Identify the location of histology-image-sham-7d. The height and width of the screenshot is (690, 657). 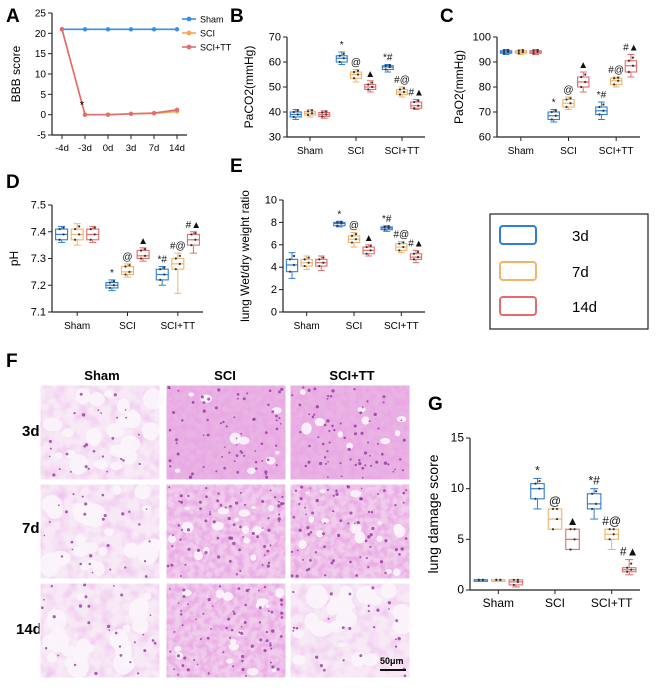
(101, 531).